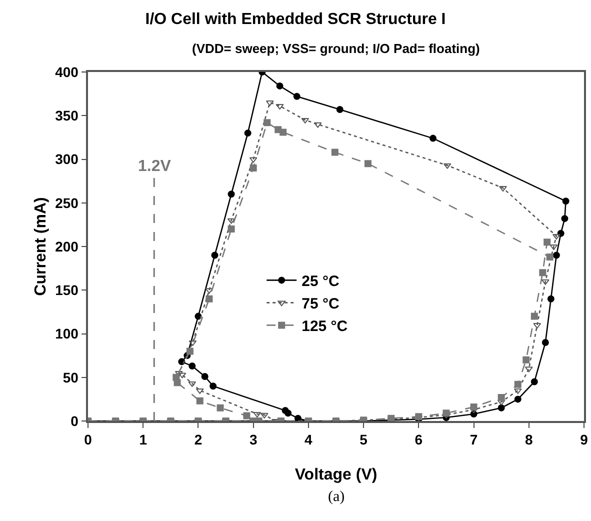 The image size is (591, 521). I want to click on y-tick-label: 50, so click(70, 377).